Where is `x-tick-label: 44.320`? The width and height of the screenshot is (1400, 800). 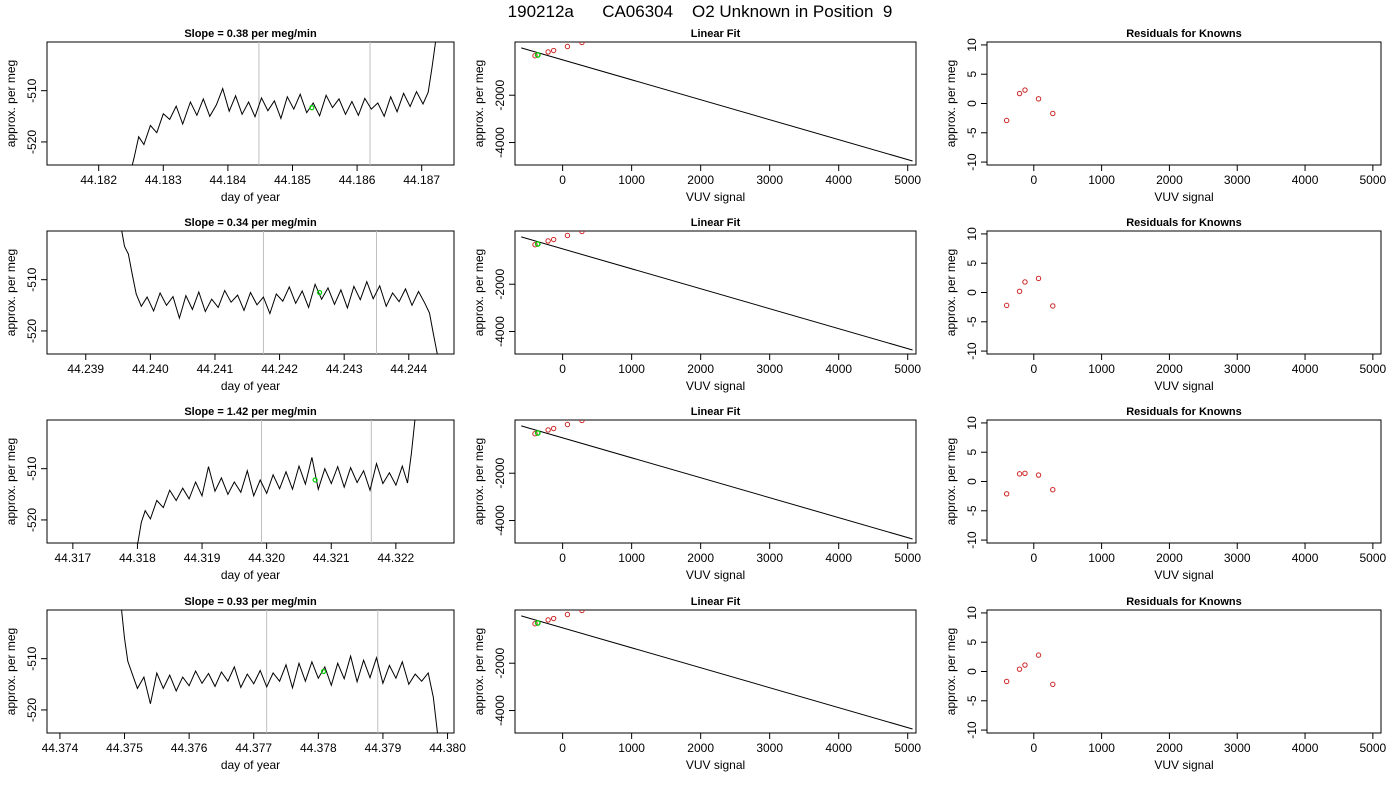 x-tick-label: 44.320 is located at coordinates (266, 558).